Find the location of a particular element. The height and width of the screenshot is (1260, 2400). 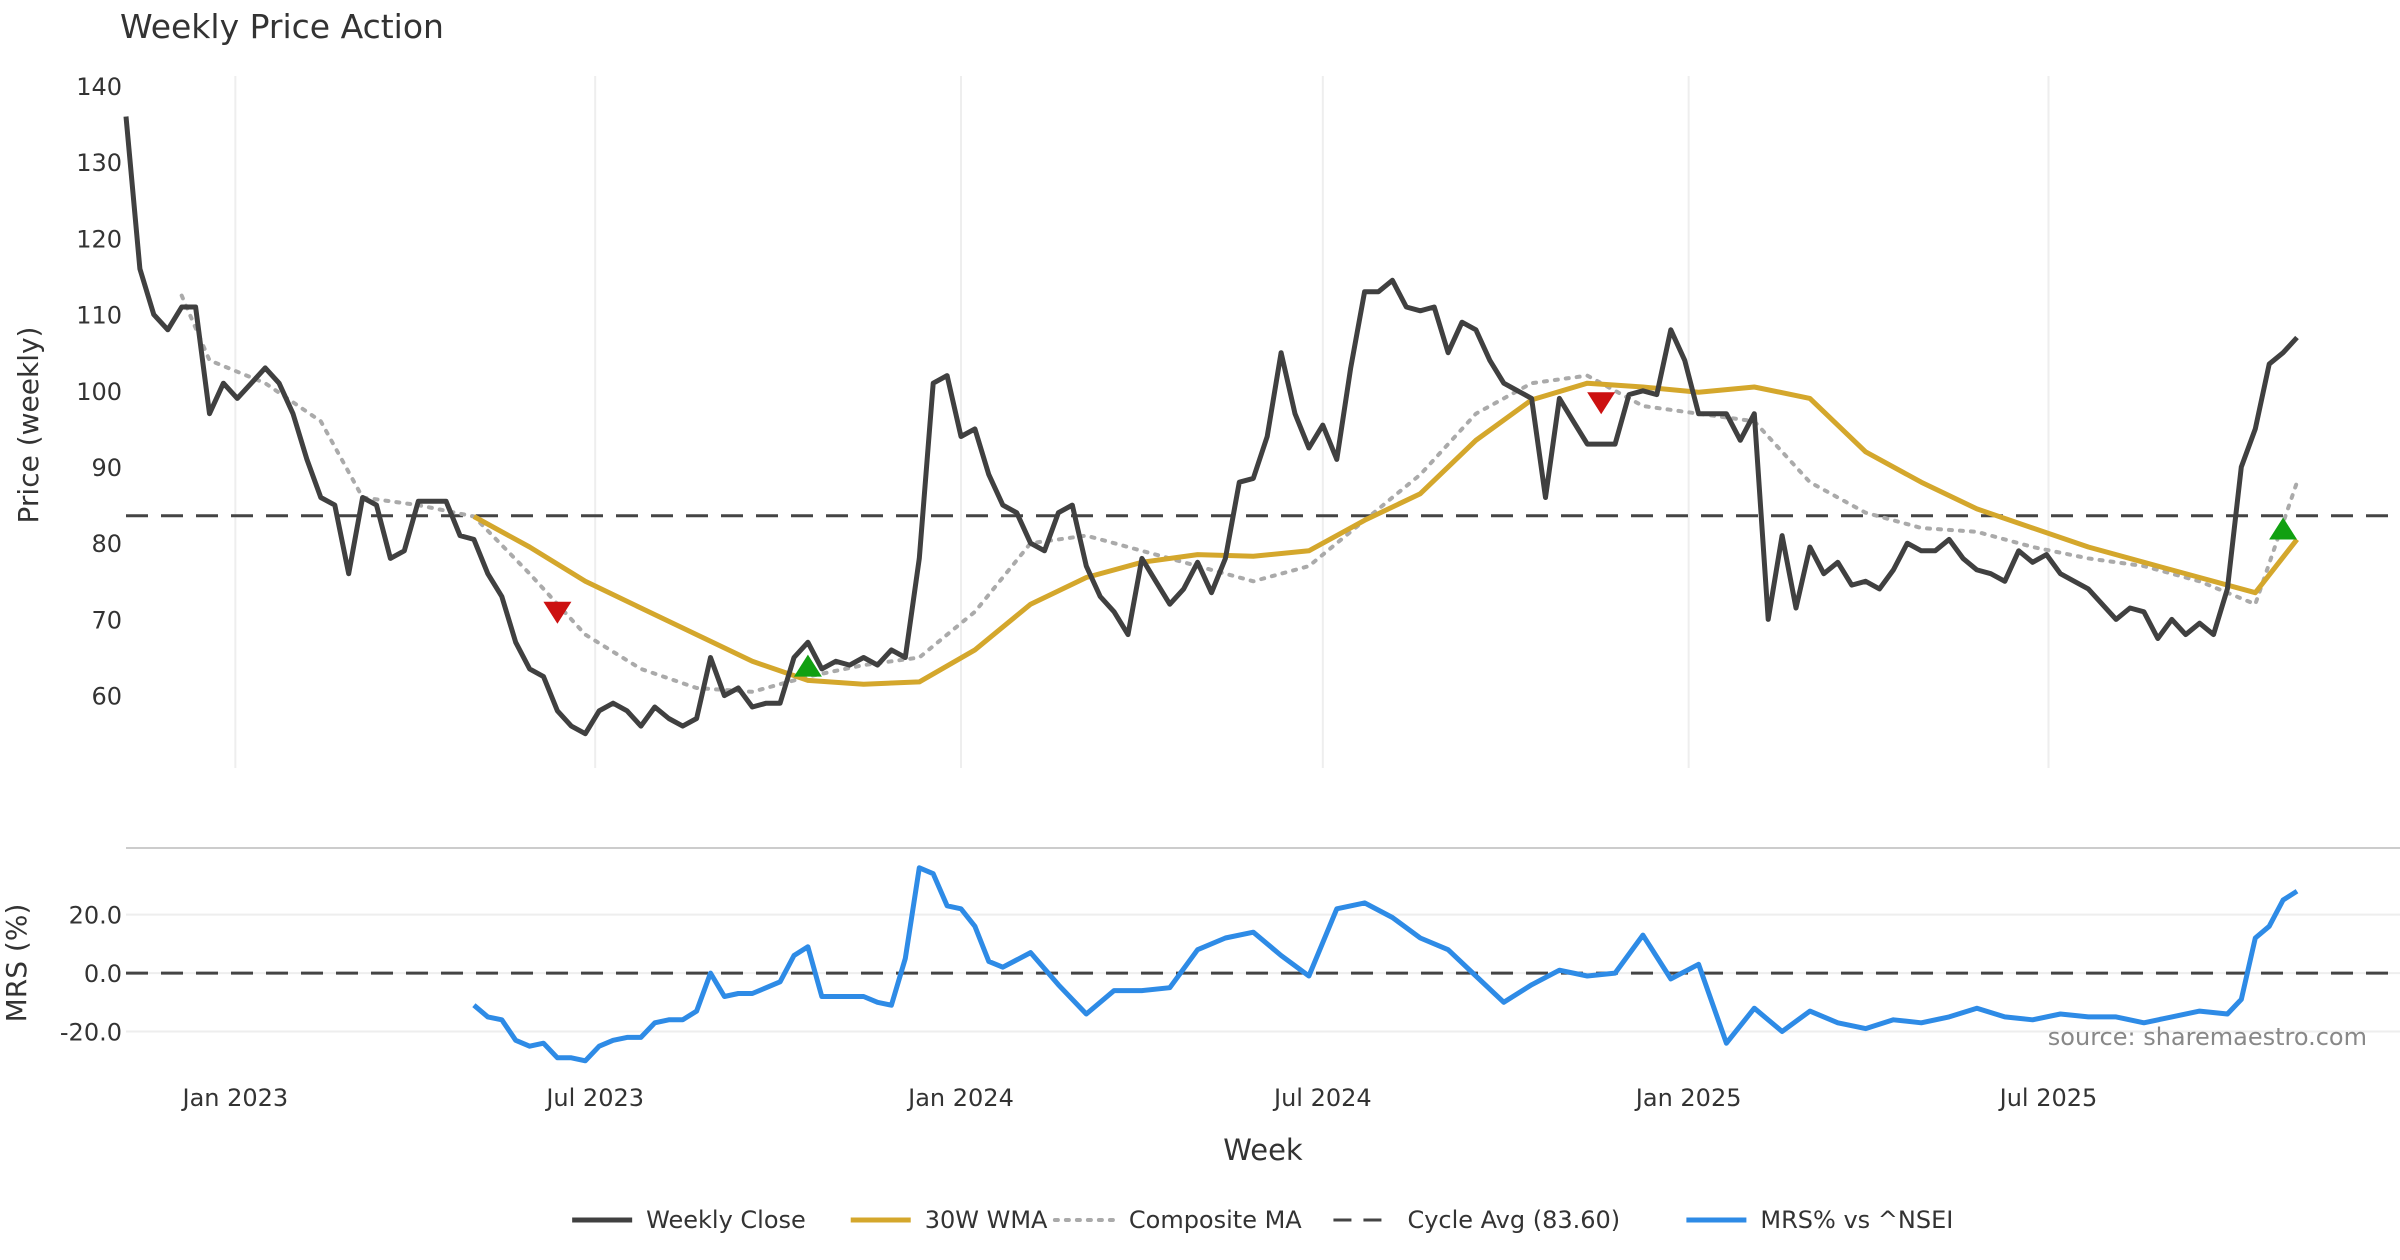

price-y-tick-label: 130 is located at coordinates (99, 163).